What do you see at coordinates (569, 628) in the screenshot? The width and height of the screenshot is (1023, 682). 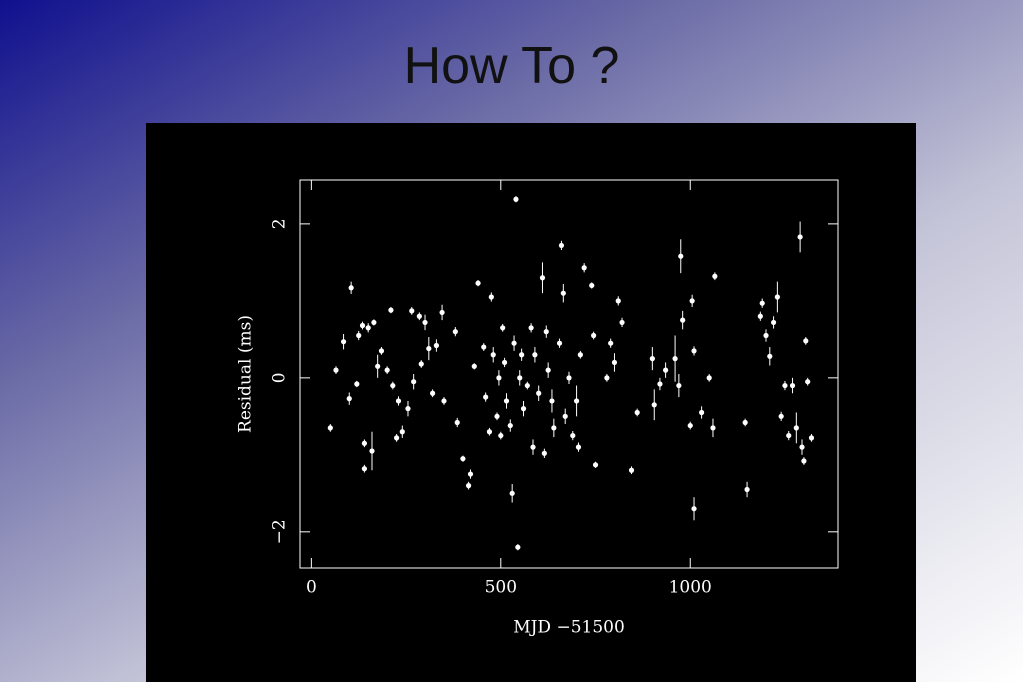 I see `x-axis-label: MJD −51500` at bounding box center [569, 628].